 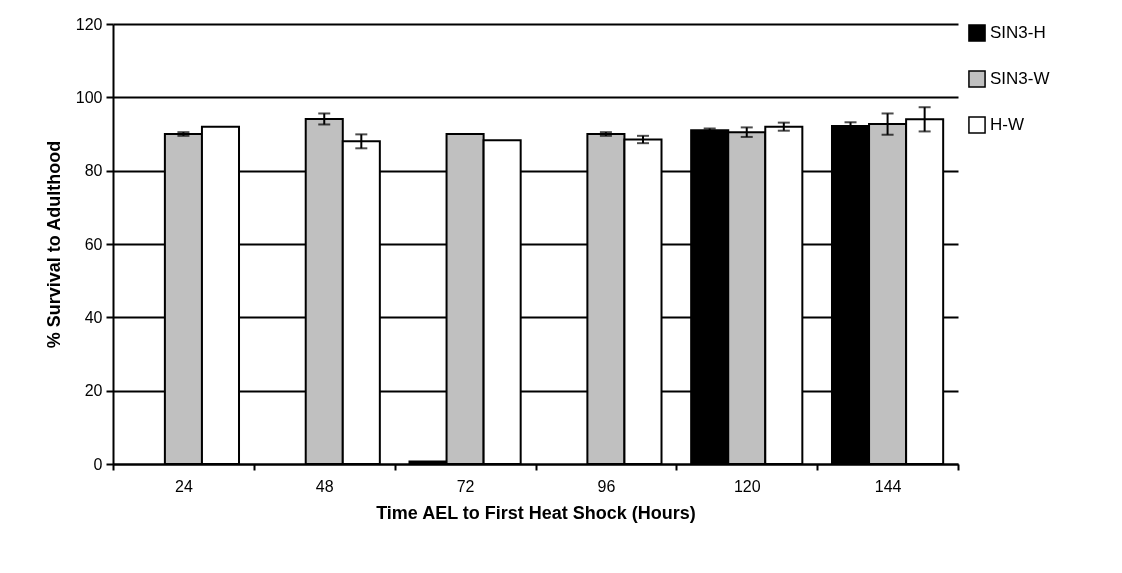 What do you see at coordinates (93, 391) in the screenshot?
I see `y-tick-label: 20` at bounding box center [93, 391].